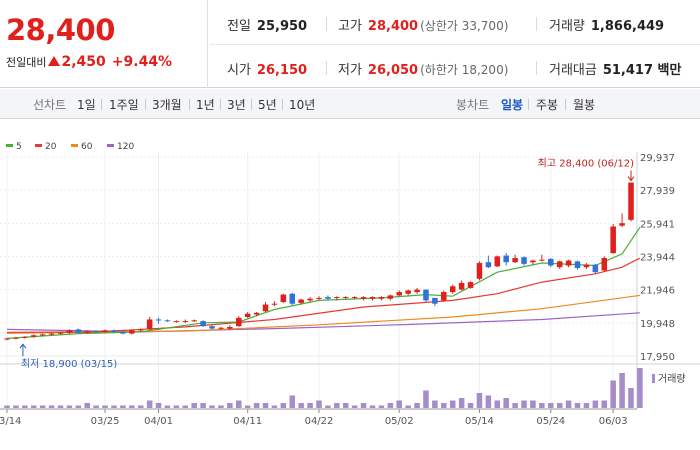 This screenshot has width=700, height=450. What do you see at coordinates (350, 26) in the screenshot?
I see `high-label: 고가` at bounding box center [350, 26].